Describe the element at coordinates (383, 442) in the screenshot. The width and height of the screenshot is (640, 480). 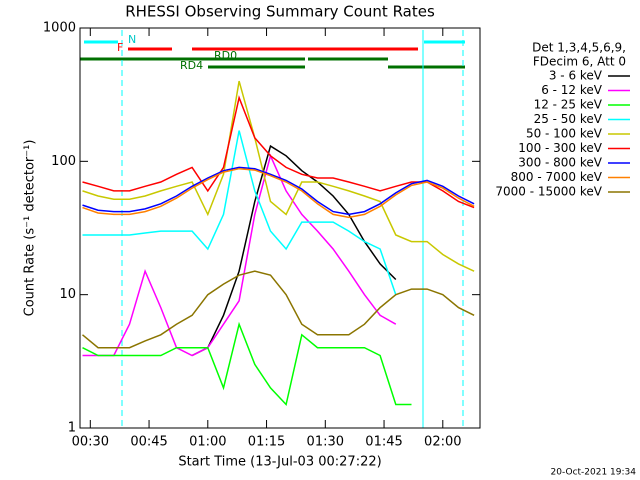
I see `x-tick-label: 01:45` at that location.